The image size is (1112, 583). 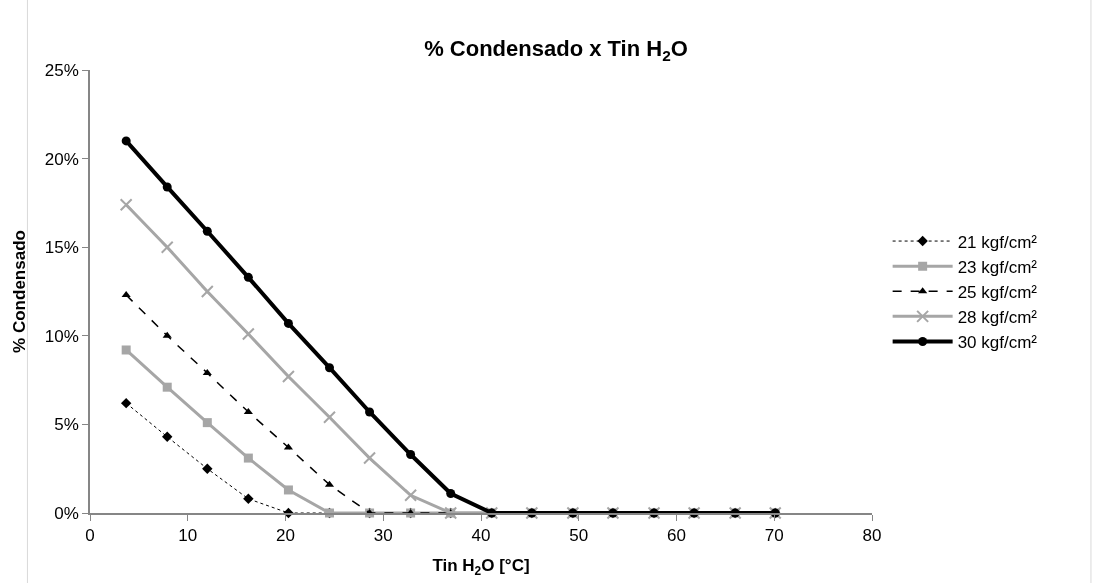 What do you see at coordinates (774, 536) in the screenshot?
I see `x-tick-label: 70` at bounding box center [774, 536].